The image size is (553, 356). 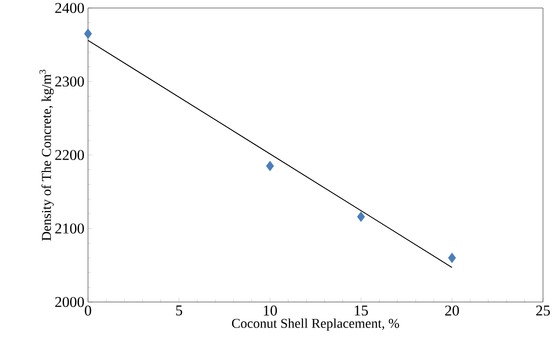 I want to click on y-tick-label: 2000, so click(x=69, y=302).